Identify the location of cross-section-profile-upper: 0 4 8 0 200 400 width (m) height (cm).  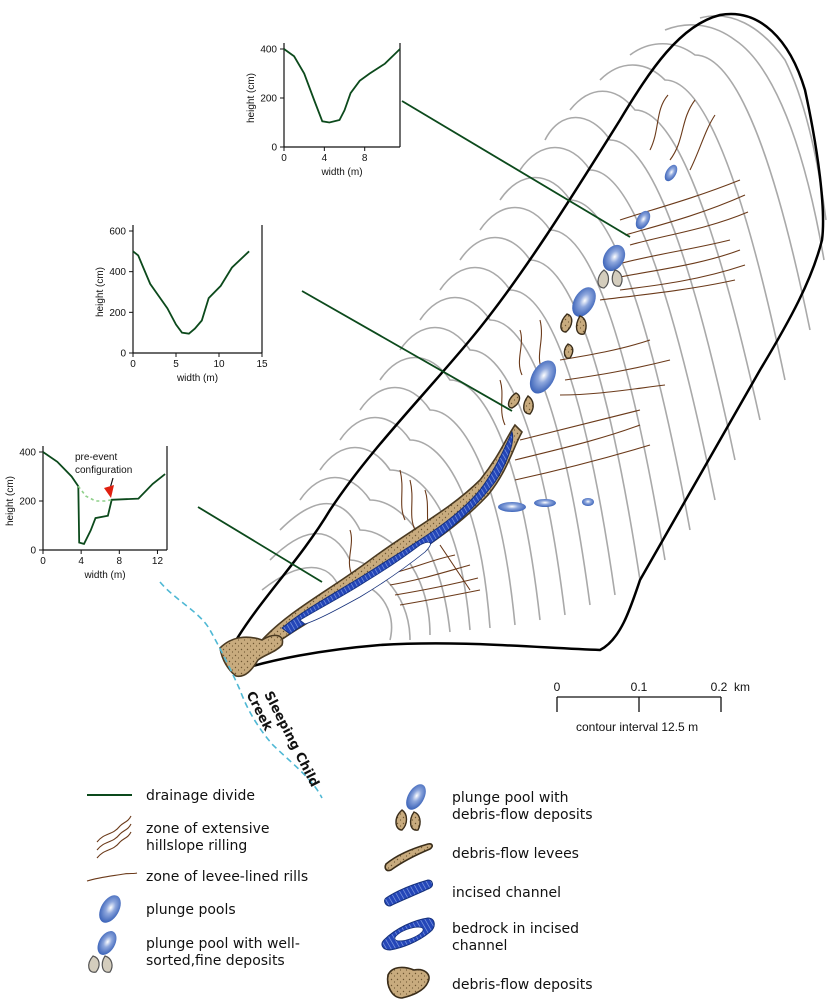
(323, 110).